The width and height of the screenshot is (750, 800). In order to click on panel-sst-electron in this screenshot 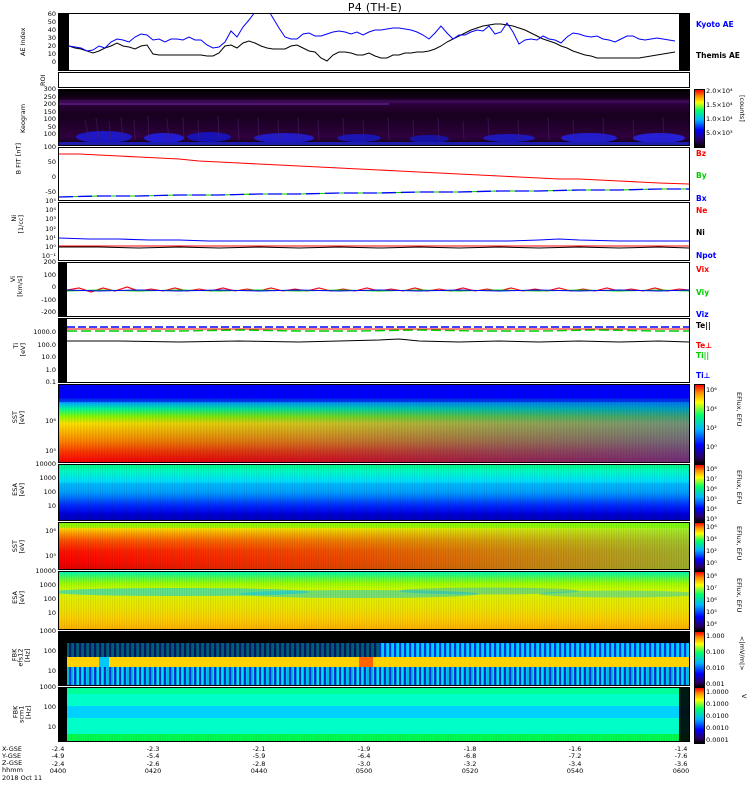, I will do `click(374, 423)`.